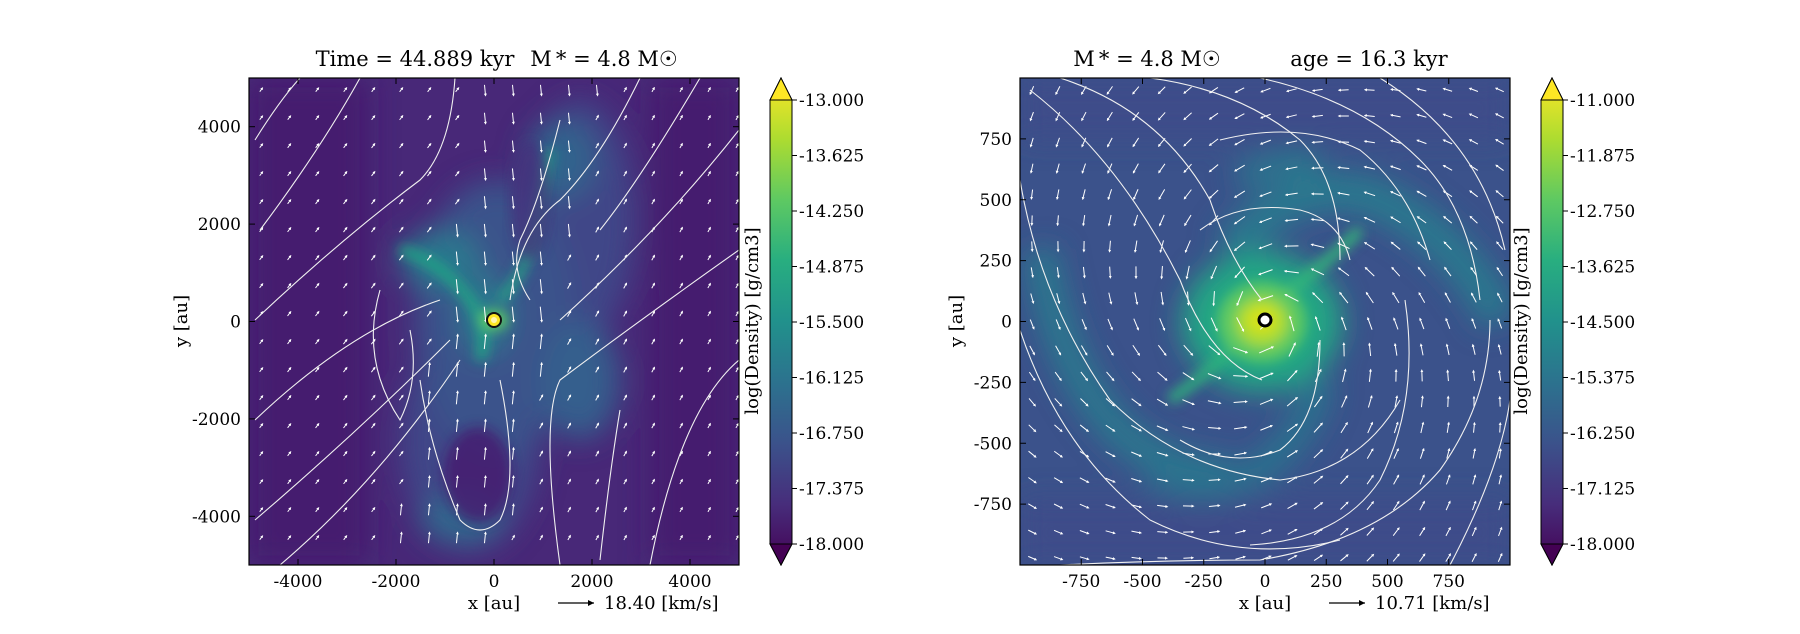  What do you see at coordinates (831, 490) in the screenshot?
I see `colorbar-tick-label: -17.375` at bounding box center [831, 490].